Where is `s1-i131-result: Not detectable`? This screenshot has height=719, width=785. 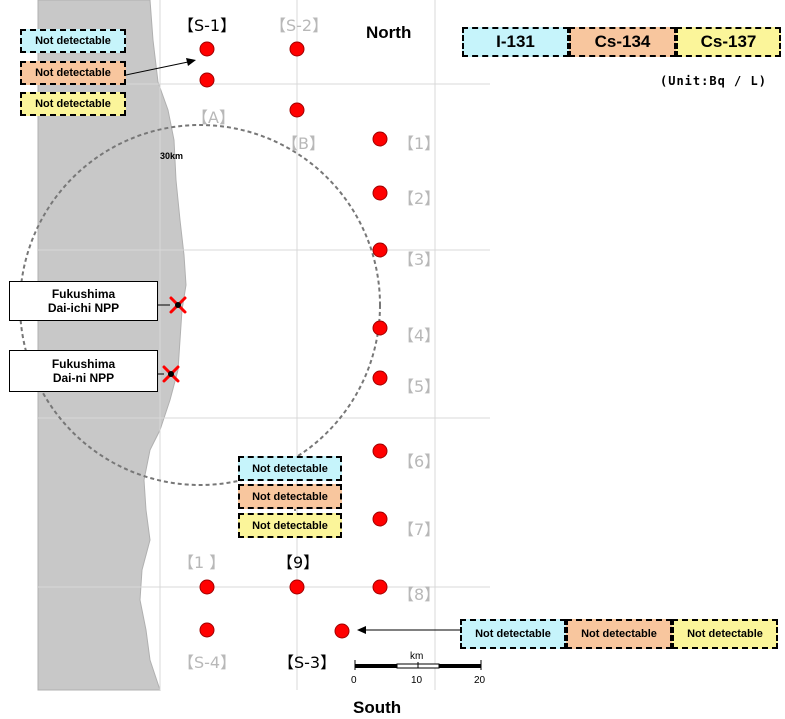 s1-i131-result: Not detectable is located at coordinates (73, 41).